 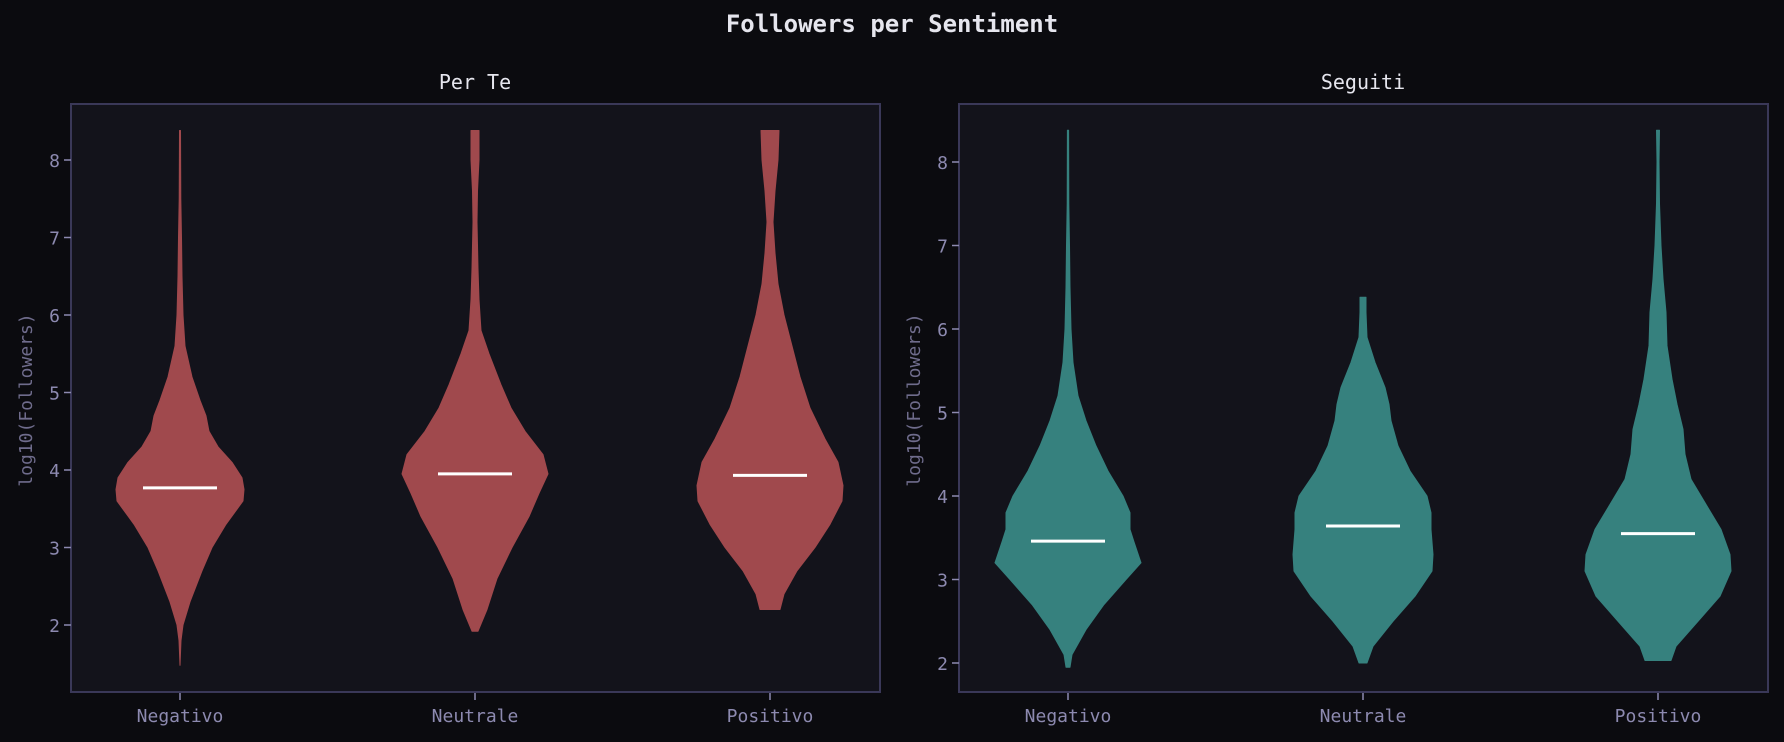 I want to click on panel-title-per-te: Per Te, so click(x=475, y=82).